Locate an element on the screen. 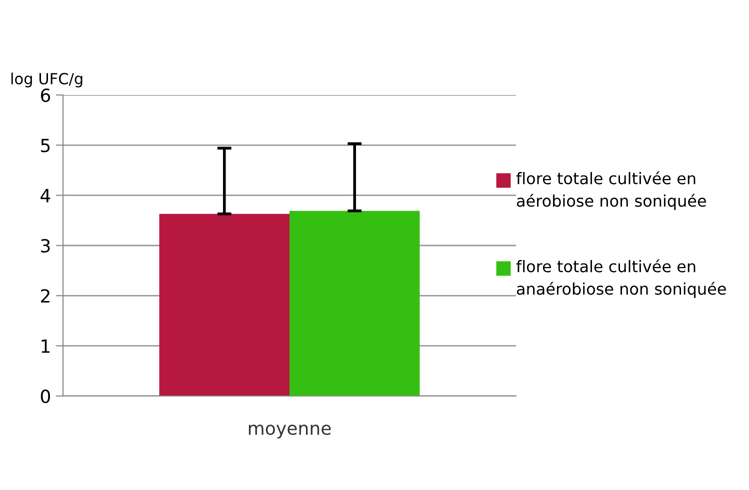 This screenshot has width=749, height=490. y-tick-label: 6 is located at coordinates (45, 95).